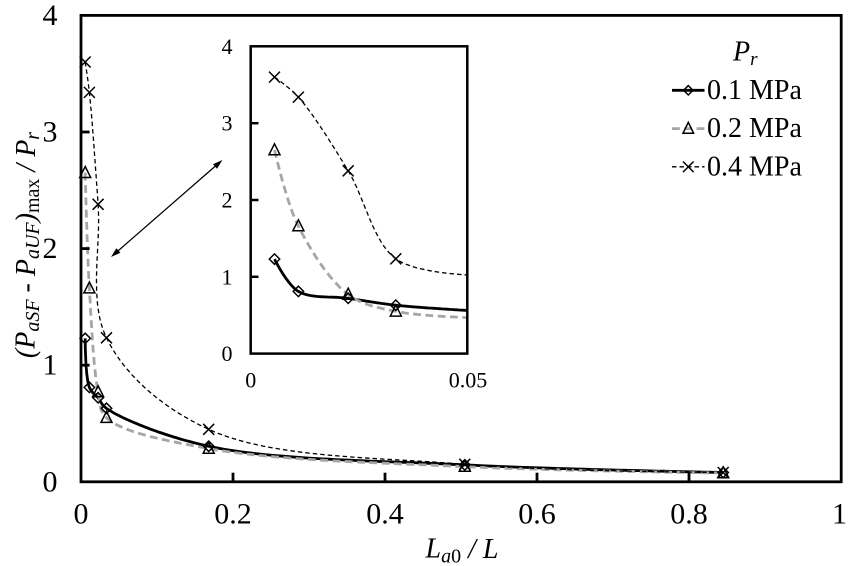 This screenshot has height=566, width=866. Describe the element at coordinates (537, 514) in the screenshot. I see `svg-text: 0.6` at that location.